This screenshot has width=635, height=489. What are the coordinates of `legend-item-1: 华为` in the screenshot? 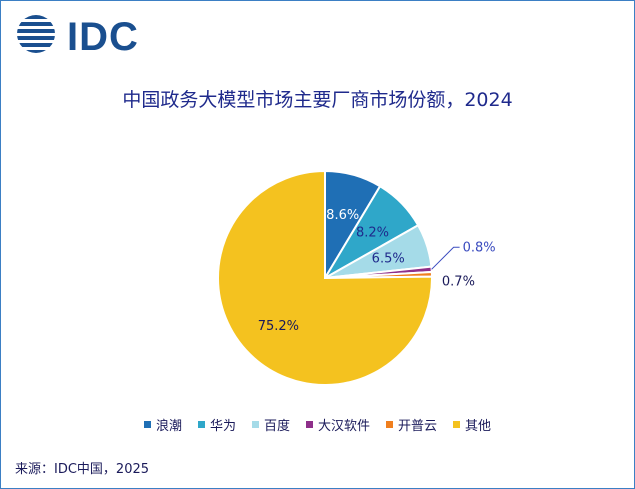 It's located at (216, 424).